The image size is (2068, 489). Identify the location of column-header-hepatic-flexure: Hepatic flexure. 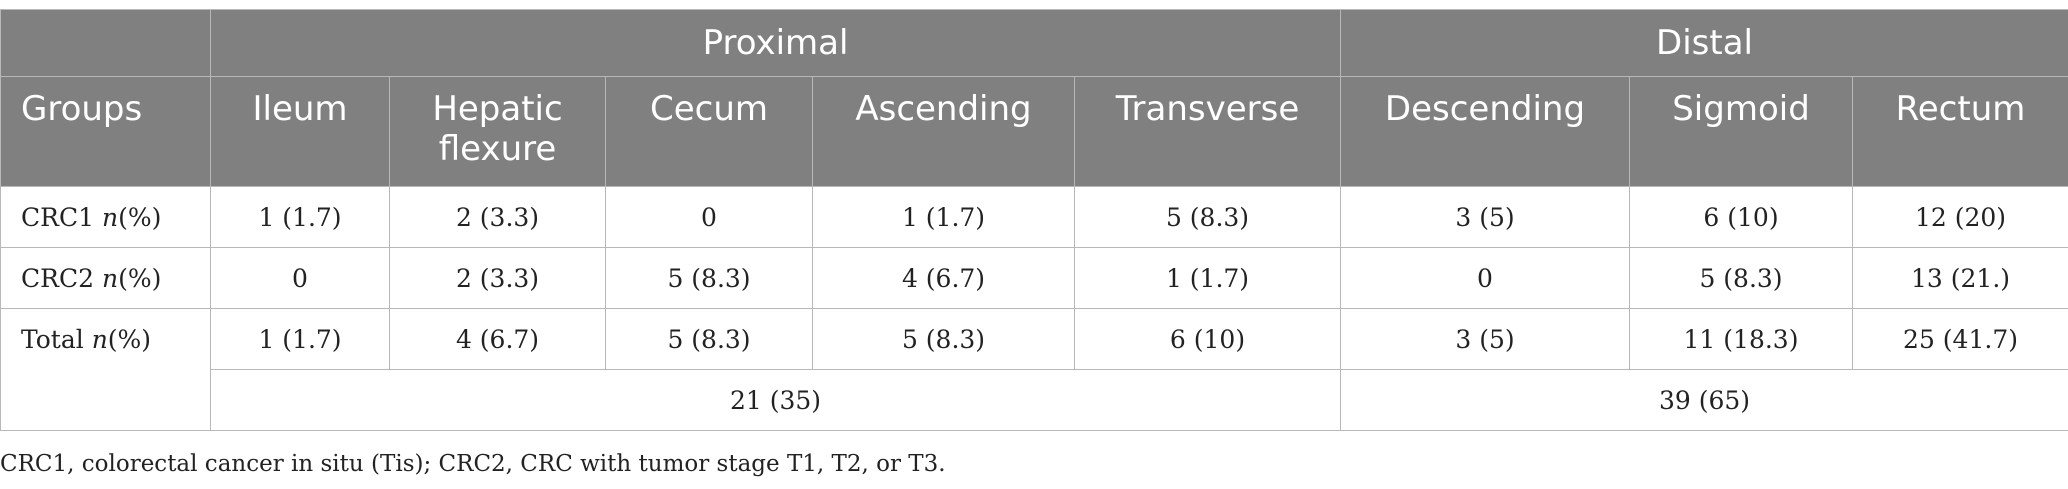
(497, 131).